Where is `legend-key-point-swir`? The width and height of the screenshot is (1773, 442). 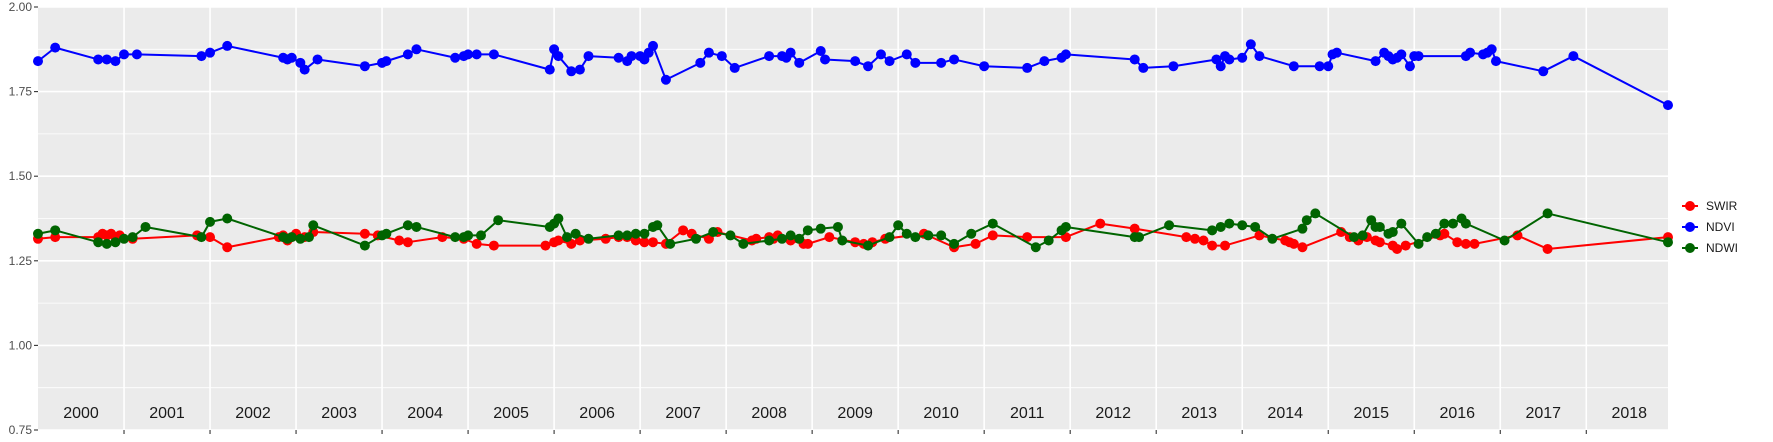
legend-key-point-swir is located at coordinates (1690, 206).